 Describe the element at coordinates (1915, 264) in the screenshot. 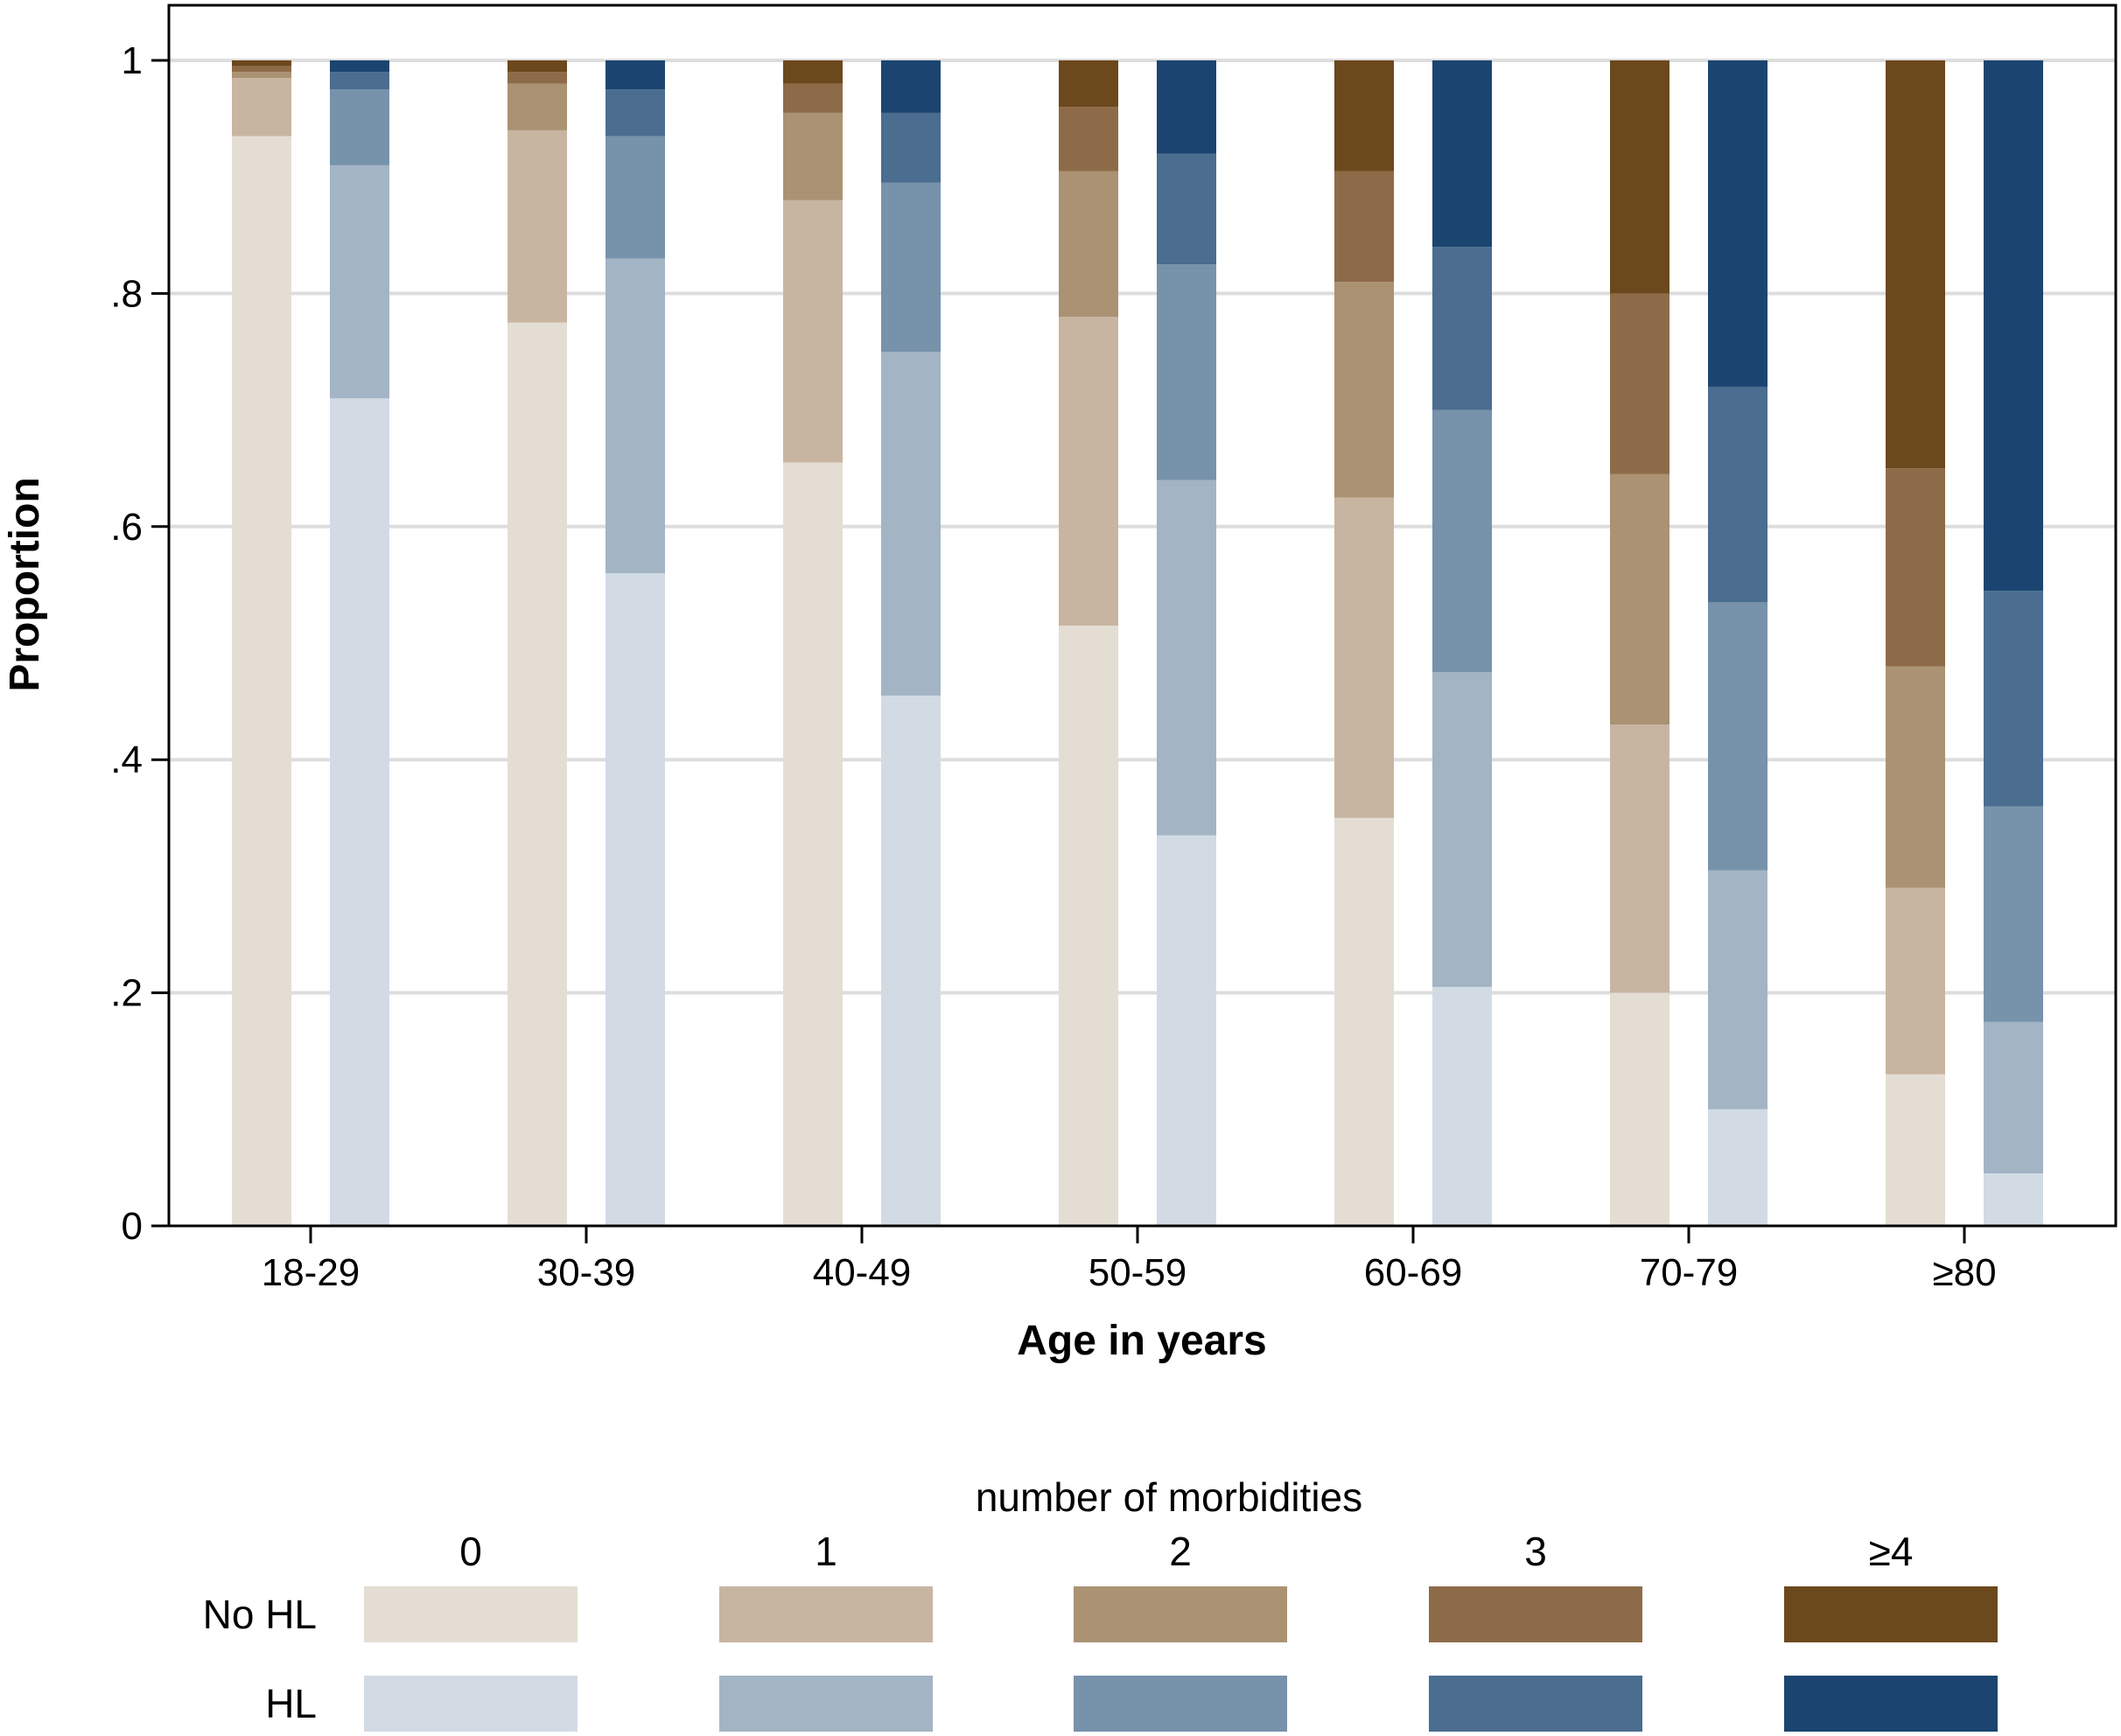

I see `bar-no-hl-ge4-ge80` at that location.